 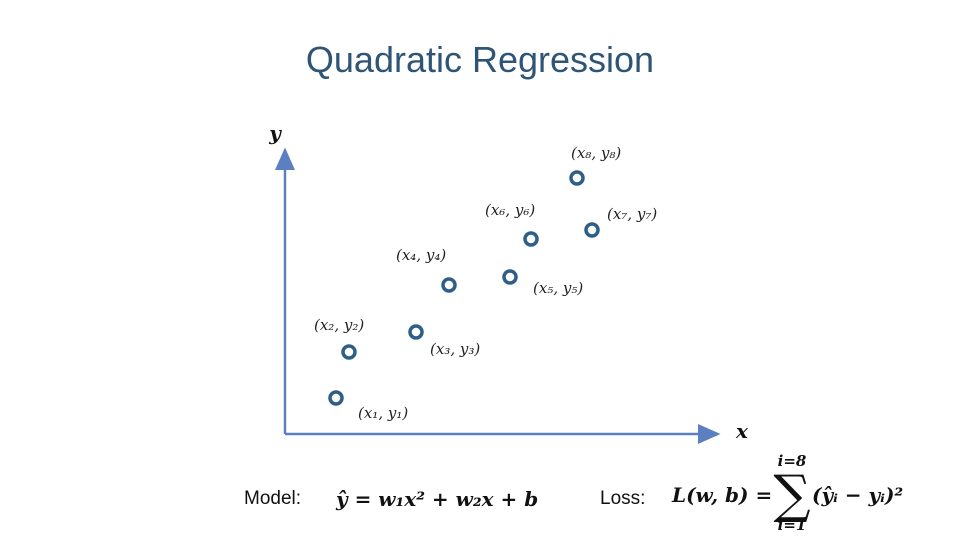 What do you see at coordinates (792, 525) in the screenshot?
I see `sum-lower: i=1` at bounding box center [792, 525].